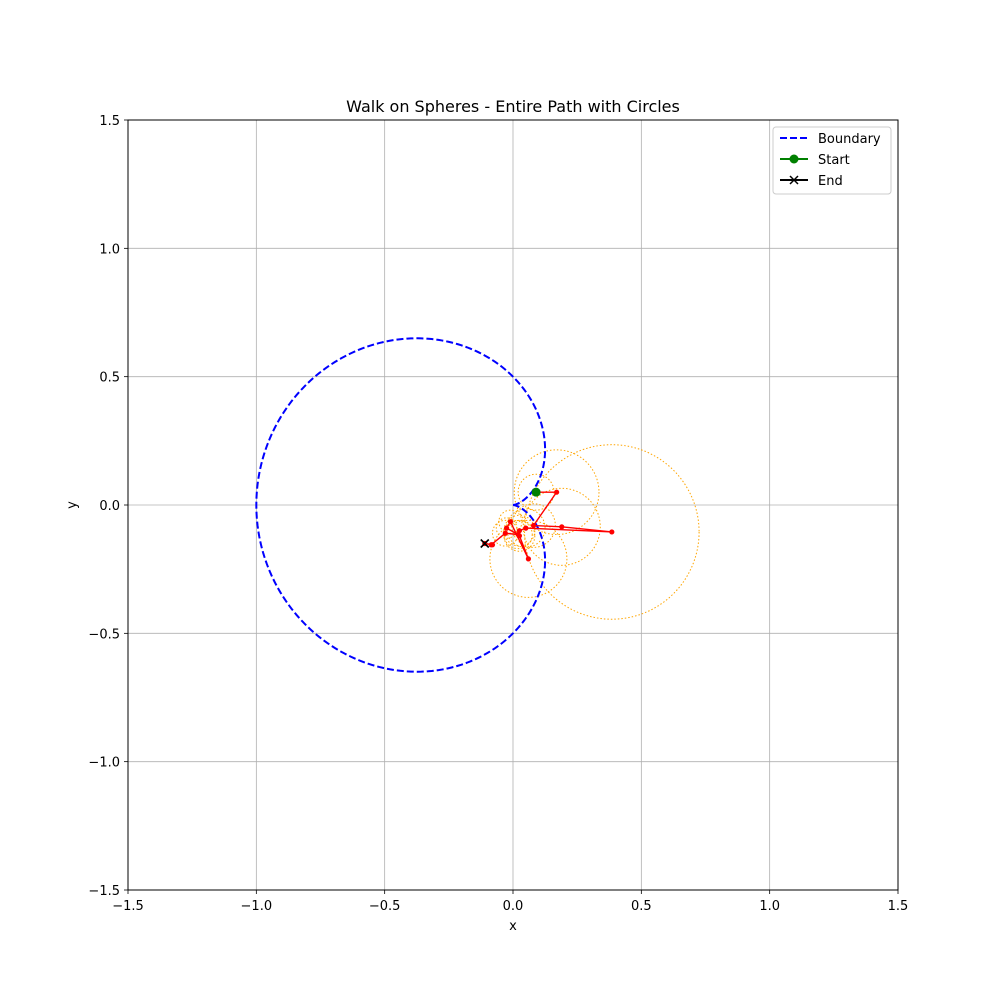  I want to click on legend-box, so click(832, 160).